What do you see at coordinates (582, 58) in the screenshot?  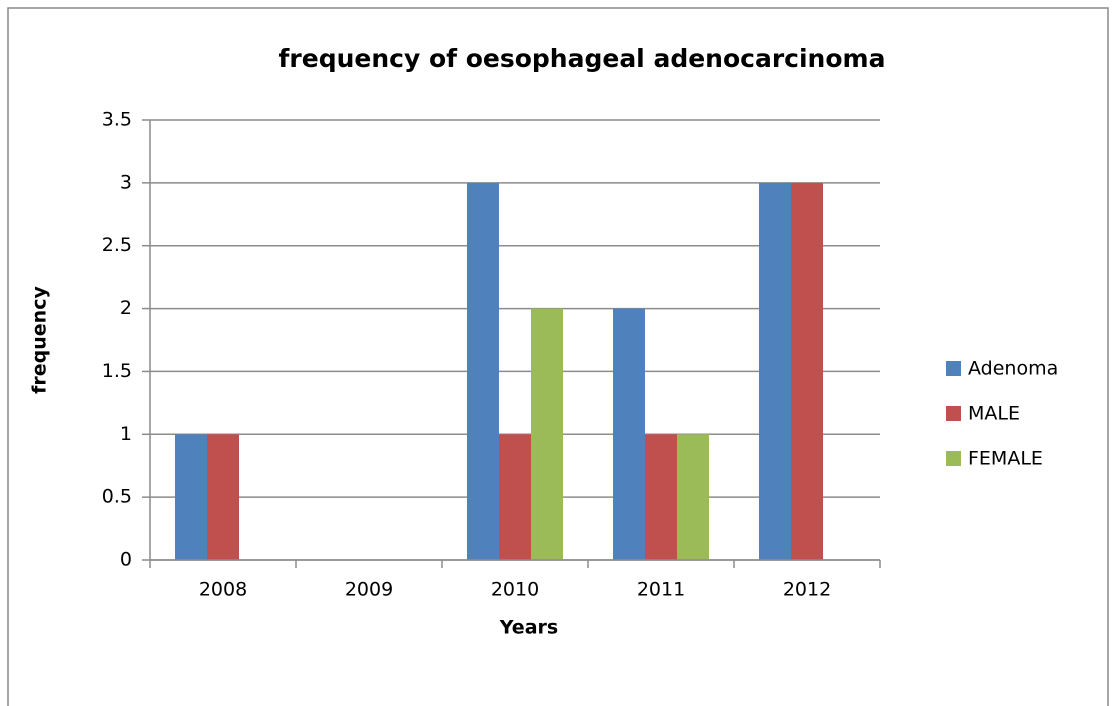 I see `chart-title: frequency of oesophageal adenocarcinoma` at bounding box center [582, 58].